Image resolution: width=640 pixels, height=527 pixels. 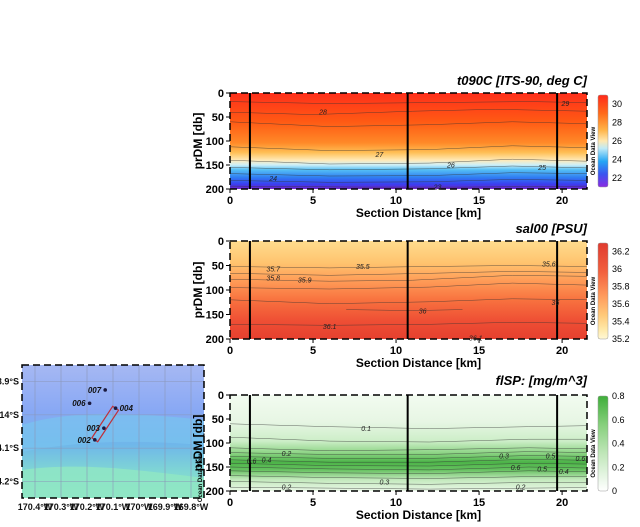 I want to click on map-lon-label: 170.1°W, so click(x=113, y=507).